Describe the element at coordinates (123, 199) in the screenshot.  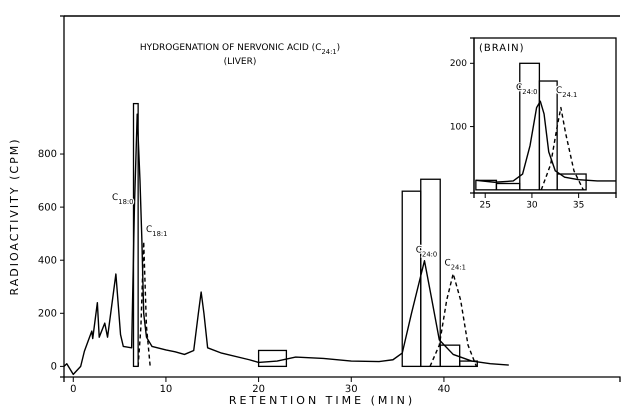
I see `annotation: C$_{18:0}$` at that location.